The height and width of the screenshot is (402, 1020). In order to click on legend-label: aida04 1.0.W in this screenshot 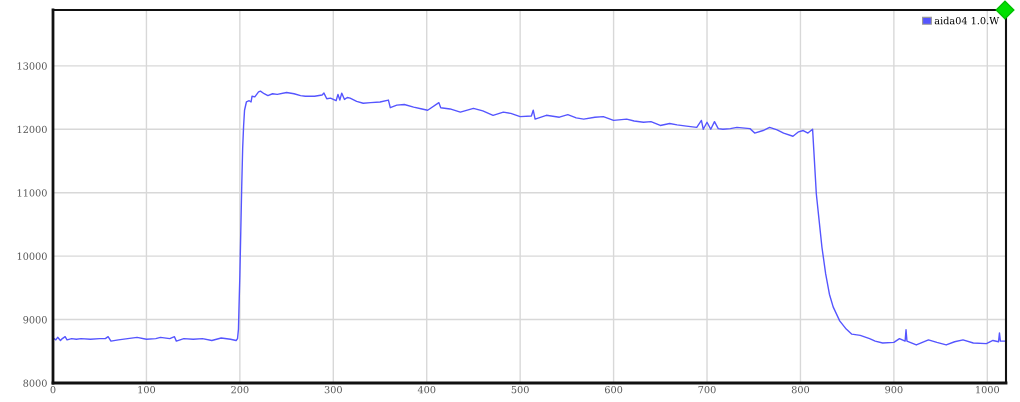, I will do `click(967, 20)`.